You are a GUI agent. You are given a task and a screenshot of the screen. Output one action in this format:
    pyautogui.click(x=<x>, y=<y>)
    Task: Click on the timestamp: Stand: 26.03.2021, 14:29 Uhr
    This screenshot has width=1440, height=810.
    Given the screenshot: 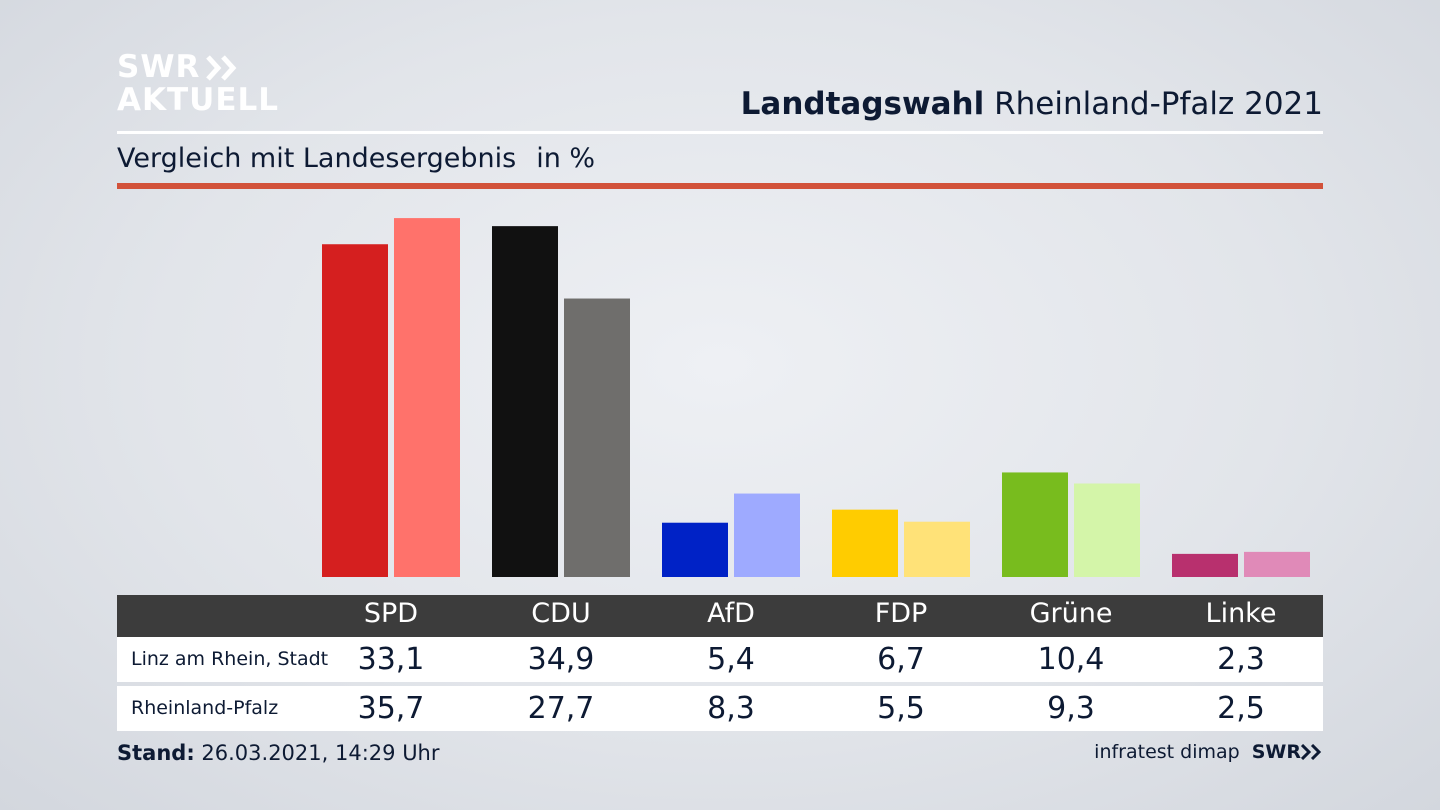 What is the action you would take?
    pyautogui.click(x=278, y=753)
    